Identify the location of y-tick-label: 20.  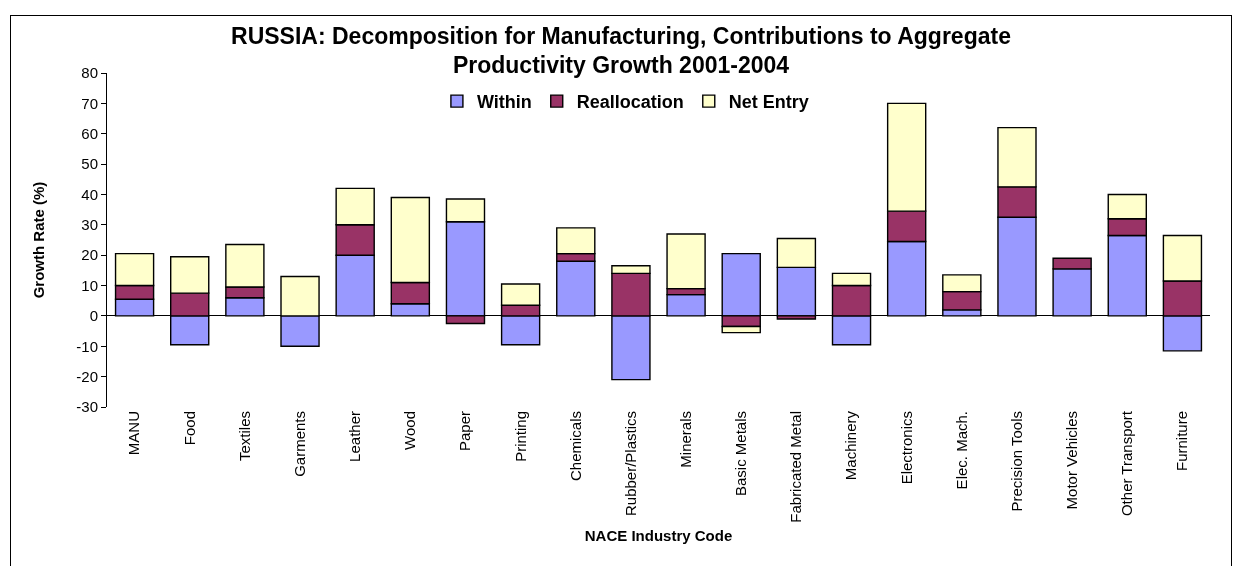
(89, 255).